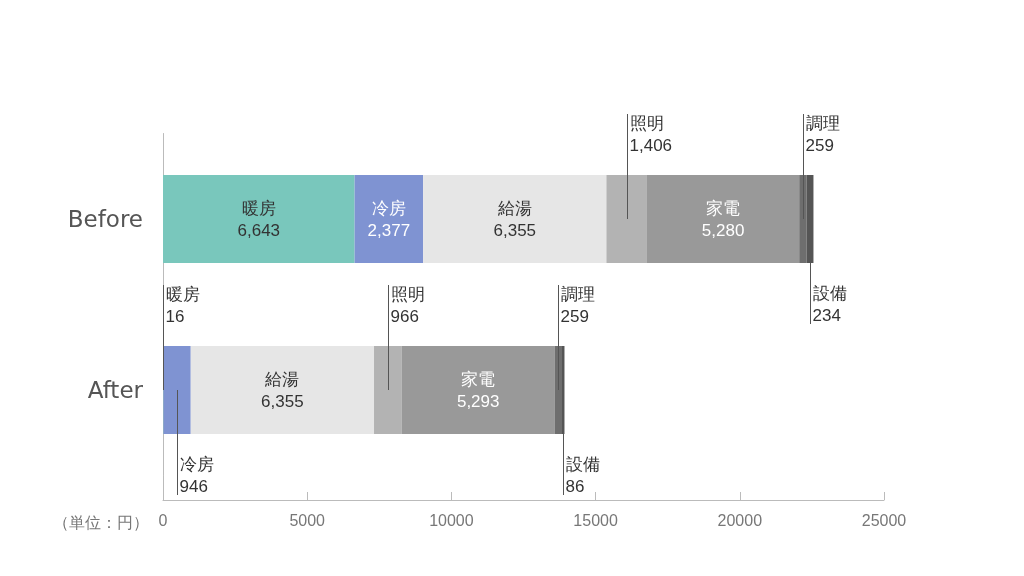  Describe the element at coordinates (101, 522) in the screenshot. I see `text: （単位：円）` at that location.